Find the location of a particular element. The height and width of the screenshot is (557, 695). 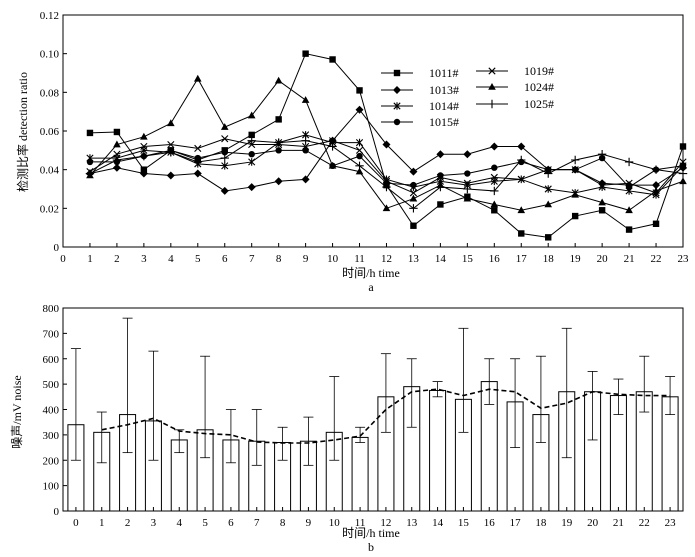

chart-b-panel-label: b is located at coordinates (371, 547).